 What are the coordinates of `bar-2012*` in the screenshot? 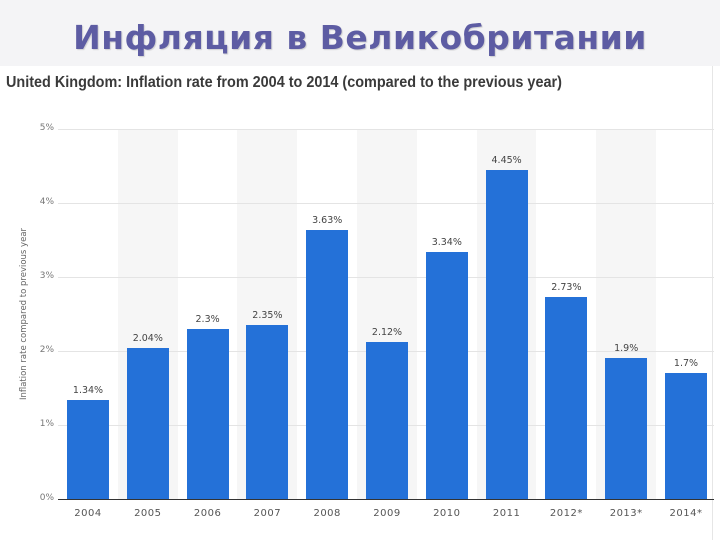 It's located at (566, 397).